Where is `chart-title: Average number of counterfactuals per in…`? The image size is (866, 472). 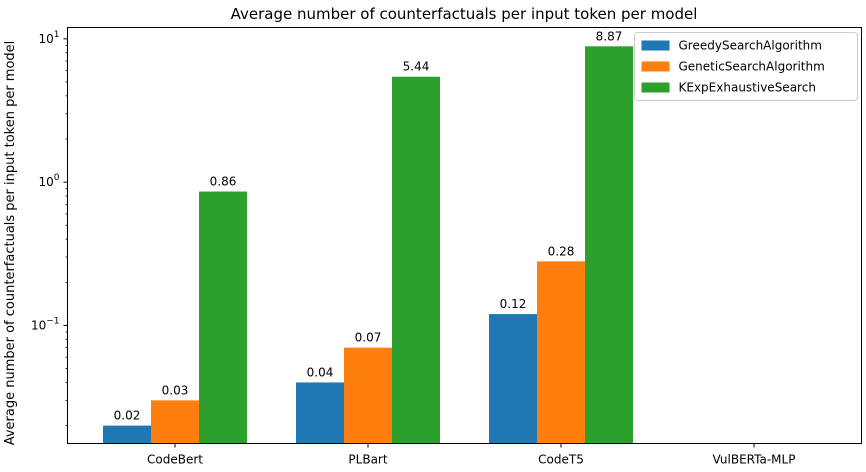 chart-title: Average number of counterfactuals per in… is located at coordinates (464, 14).